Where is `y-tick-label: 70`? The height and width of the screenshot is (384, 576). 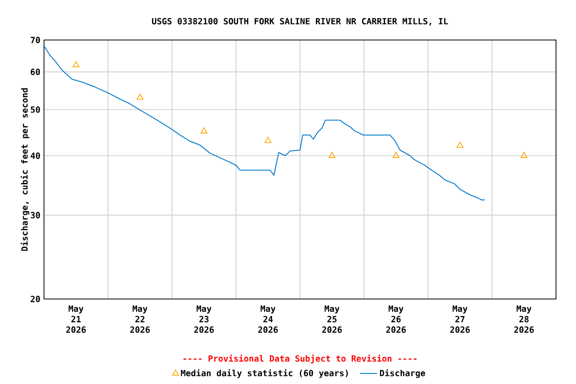 y-tick-label: 70 is located at coordinates (35, 40).